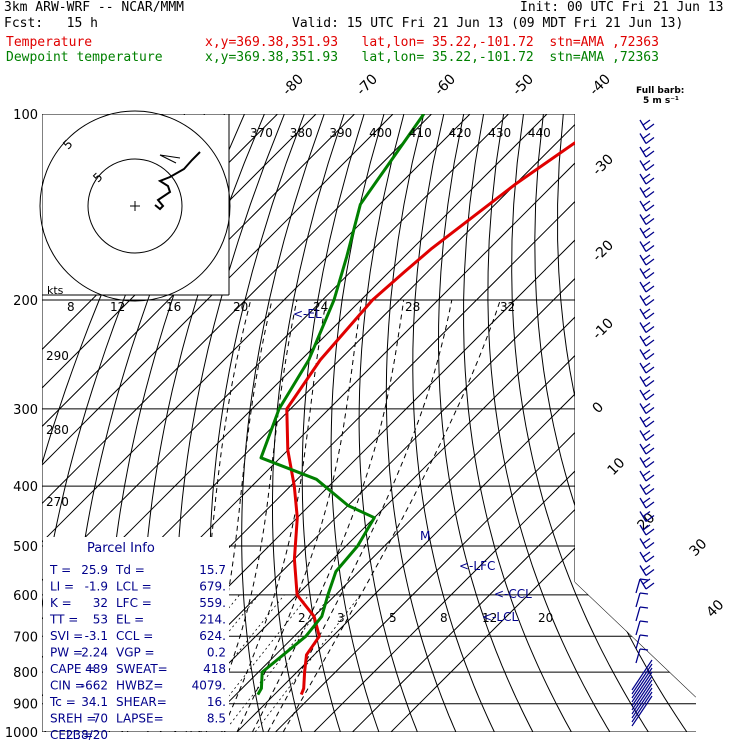 The height and width of the screenshot is (740, 740). Describe the element at coordinates (500, 617) in the screenshot. I see `level-marker-label: <-LCL` at that location.